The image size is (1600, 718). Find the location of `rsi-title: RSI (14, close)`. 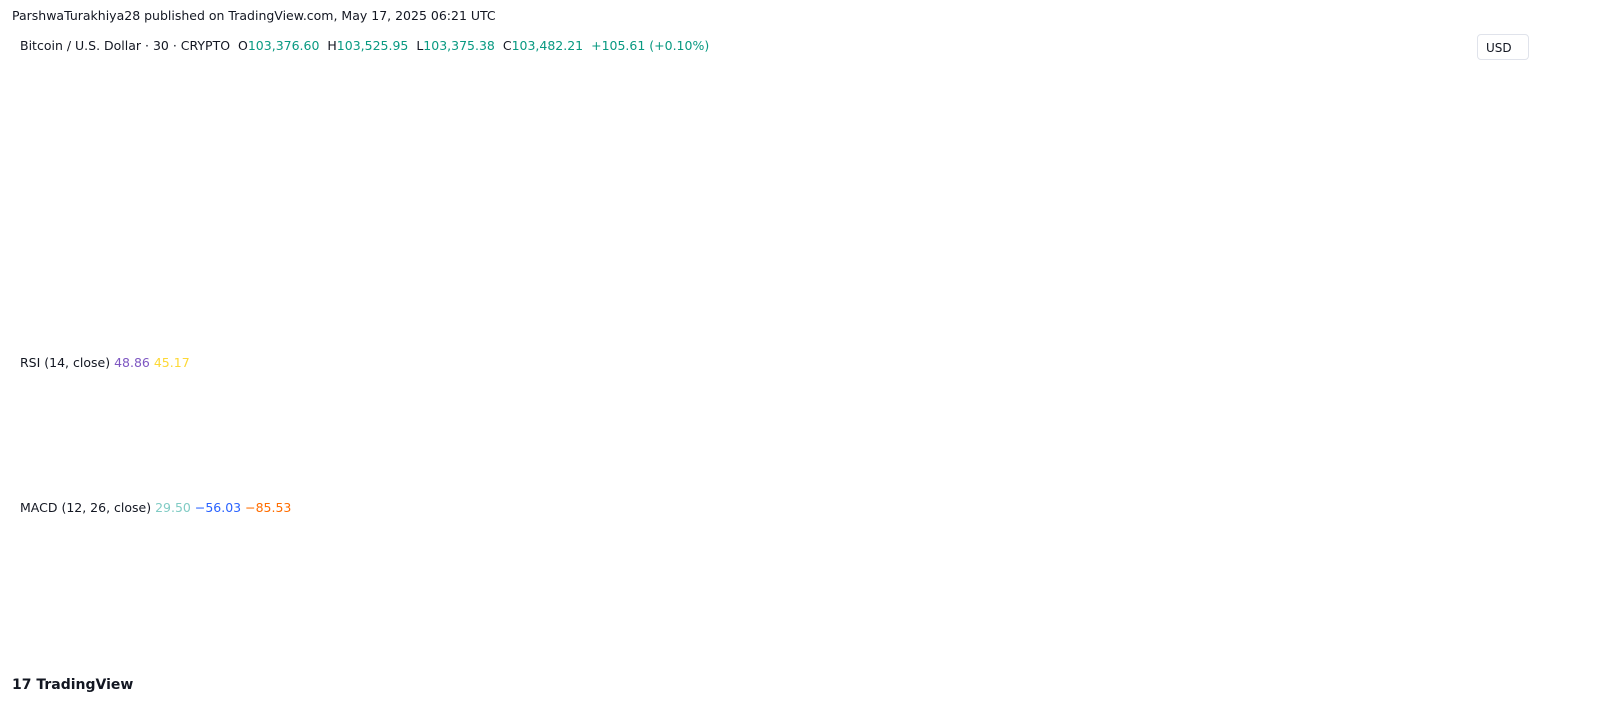

rsi-title: RSI (14, close) is located at coordinates (65, 362).